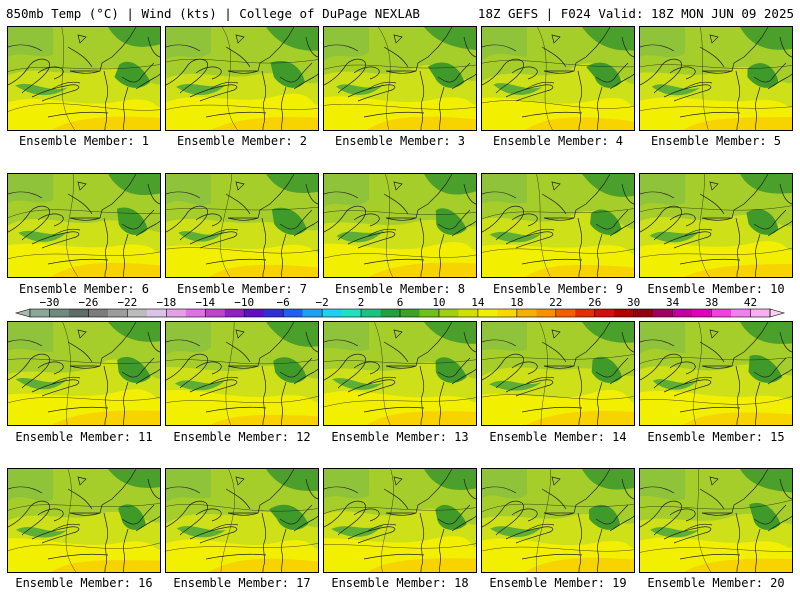 The width and height of the screenshot is (800, 600). What do you see at coordinates (361, 302) in the screenshot?
I see `colorbar-tick-label: 2` at bounding box center [361, 302].